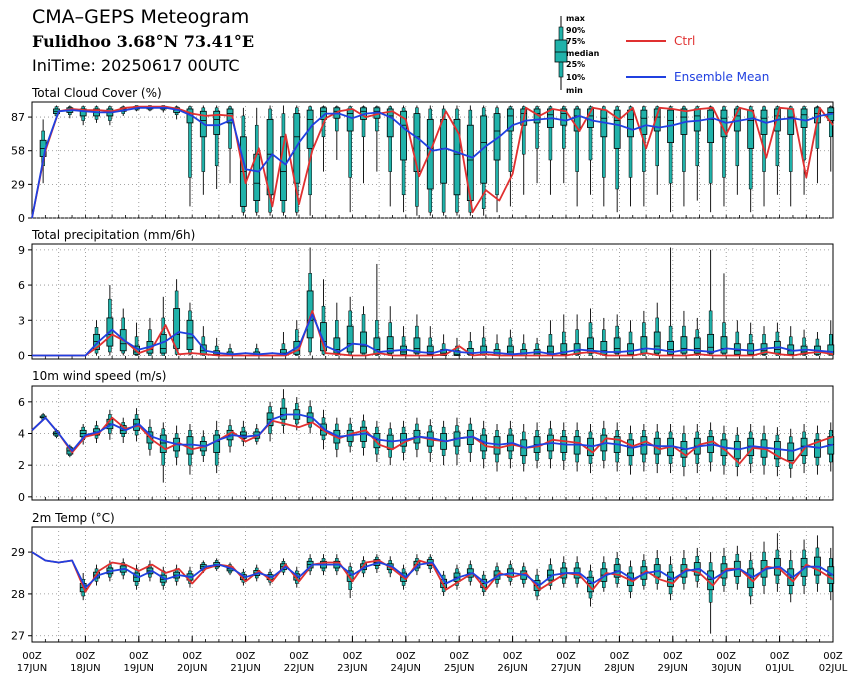  Describe the element at coordinates (114, 235) in the screenshot. I see `panel-title-precip: Total precipitation (mm/6h)` at that location.